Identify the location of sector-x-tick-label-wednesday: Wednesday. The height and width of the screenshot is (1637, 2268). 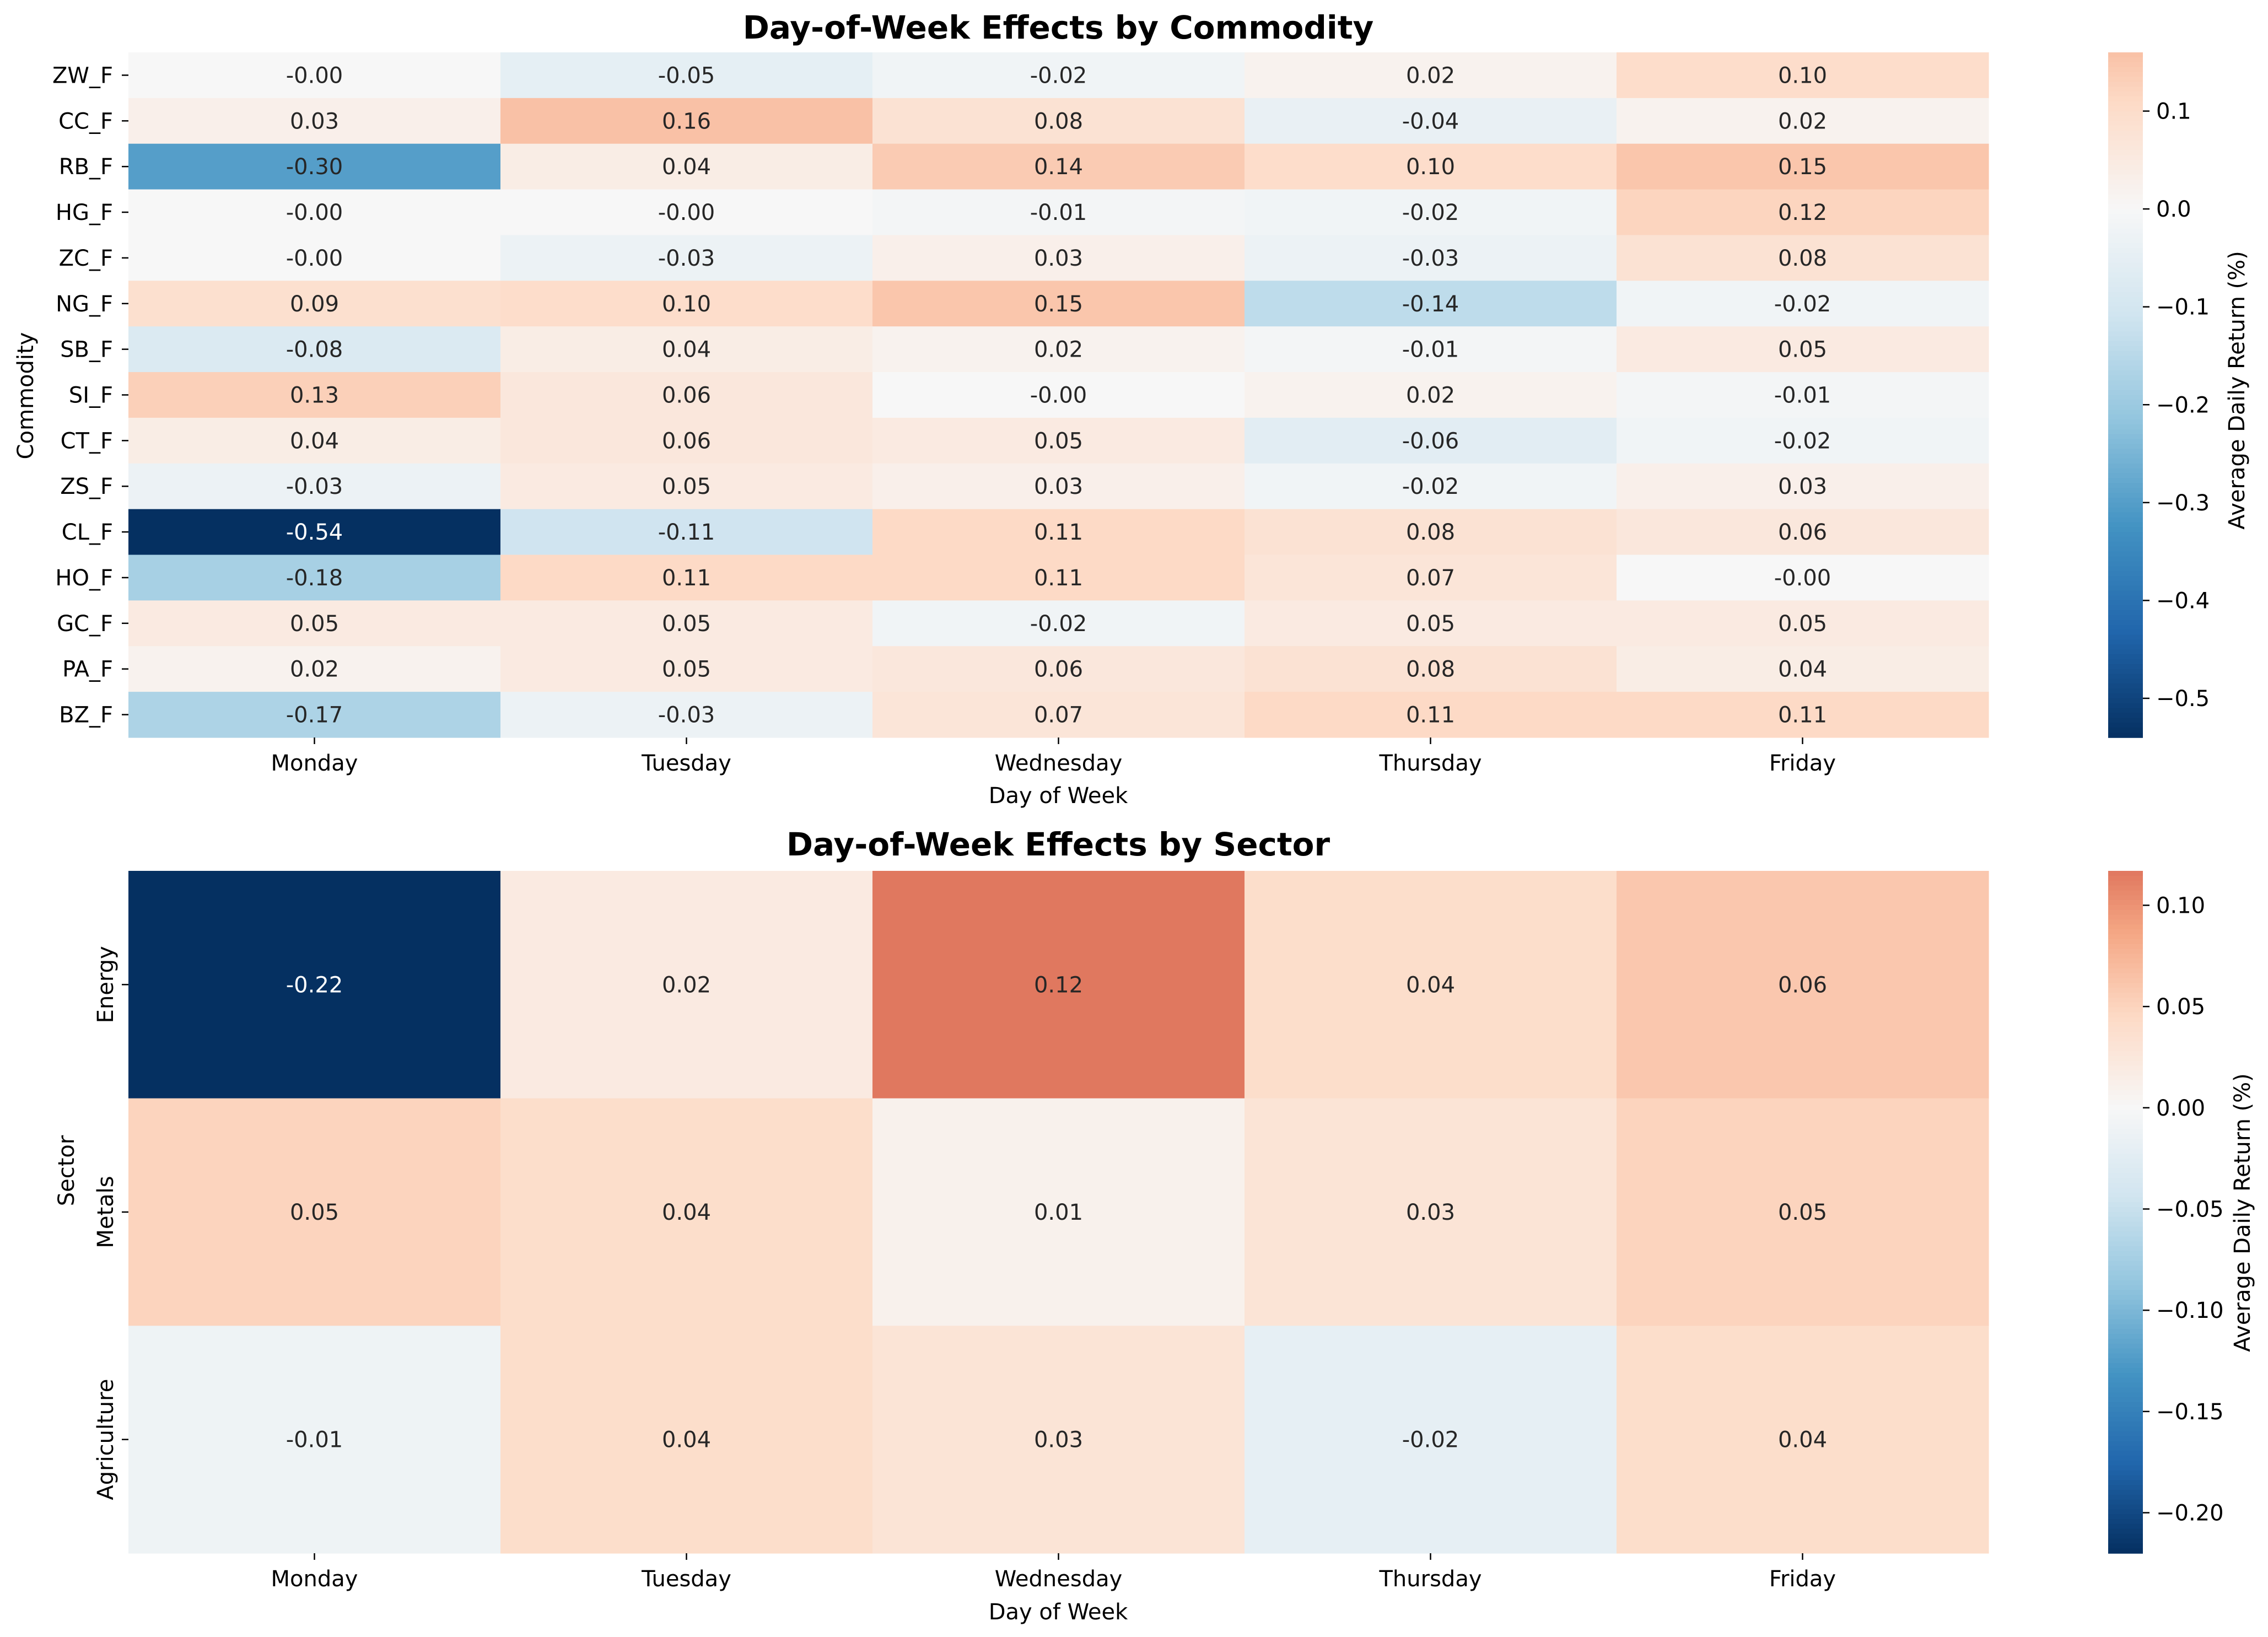
(1059, 1579).